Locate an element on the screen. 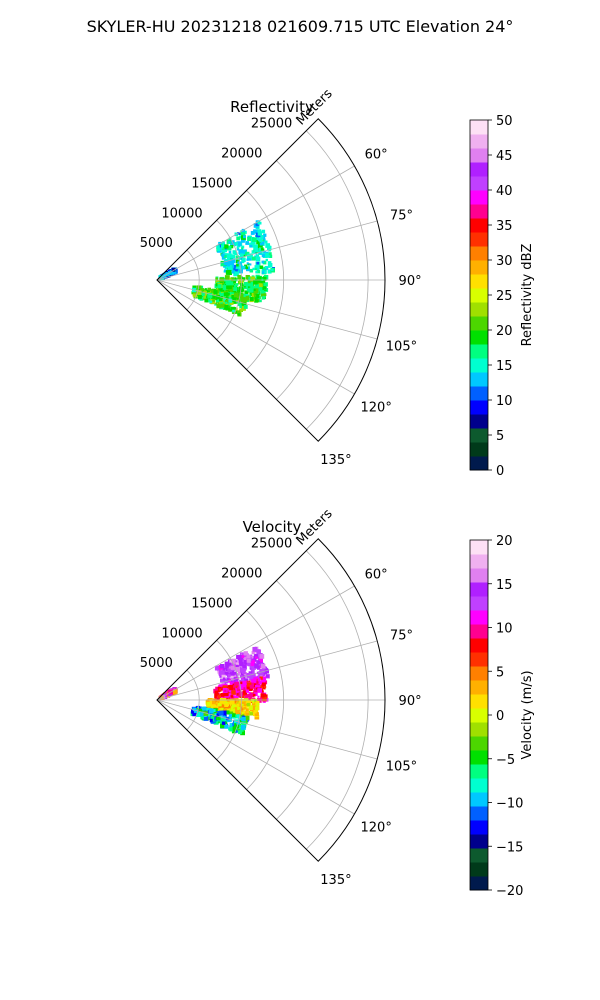 The width and height of the screenshot is (600, 1000). azimuth-tick-label: 90° is located at coordinates (410, 281).